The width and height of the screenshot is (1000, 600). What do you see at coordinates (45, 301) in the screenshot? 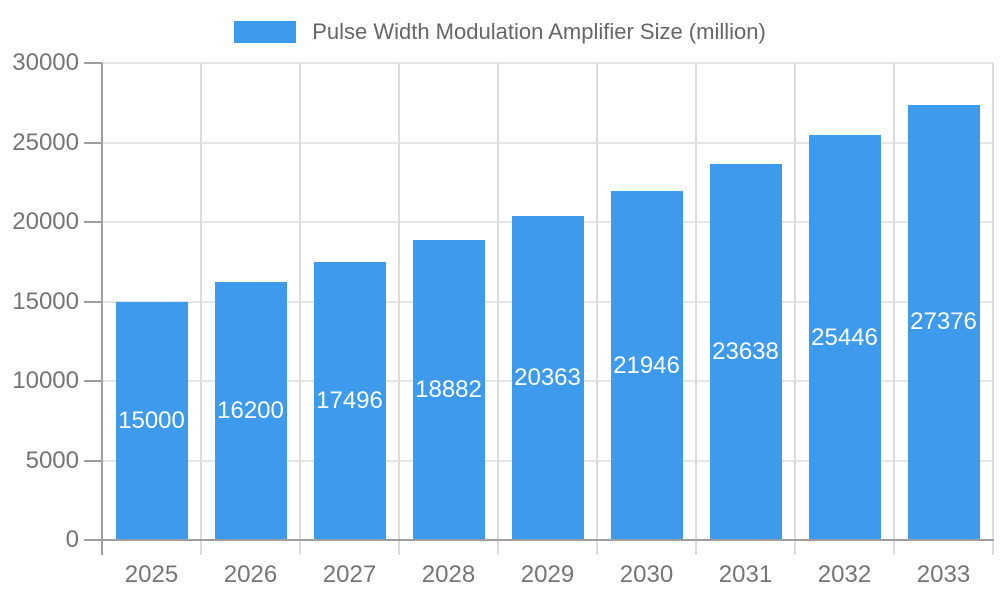
I see `y-axis-label: 15000` at bounding box center [45, 301].